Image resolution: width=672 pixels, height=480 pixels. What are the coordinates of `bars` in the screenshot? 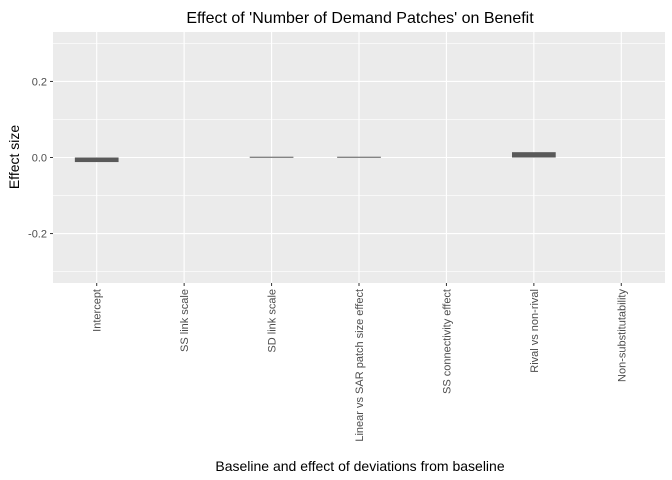 It's located at (315, 157).